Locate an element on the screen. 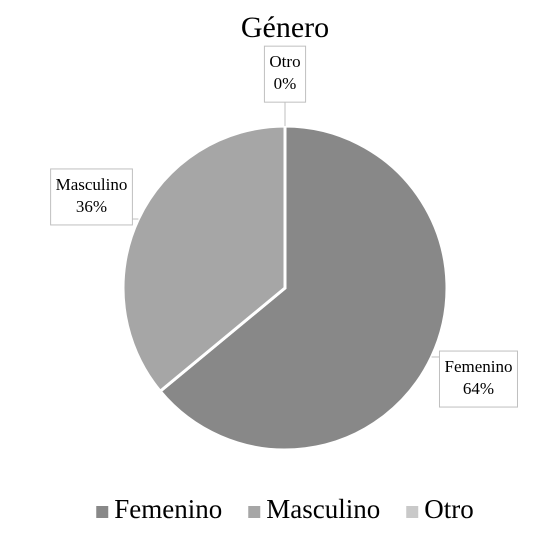  label-name: Femenino is located at coordinates (478, 366).